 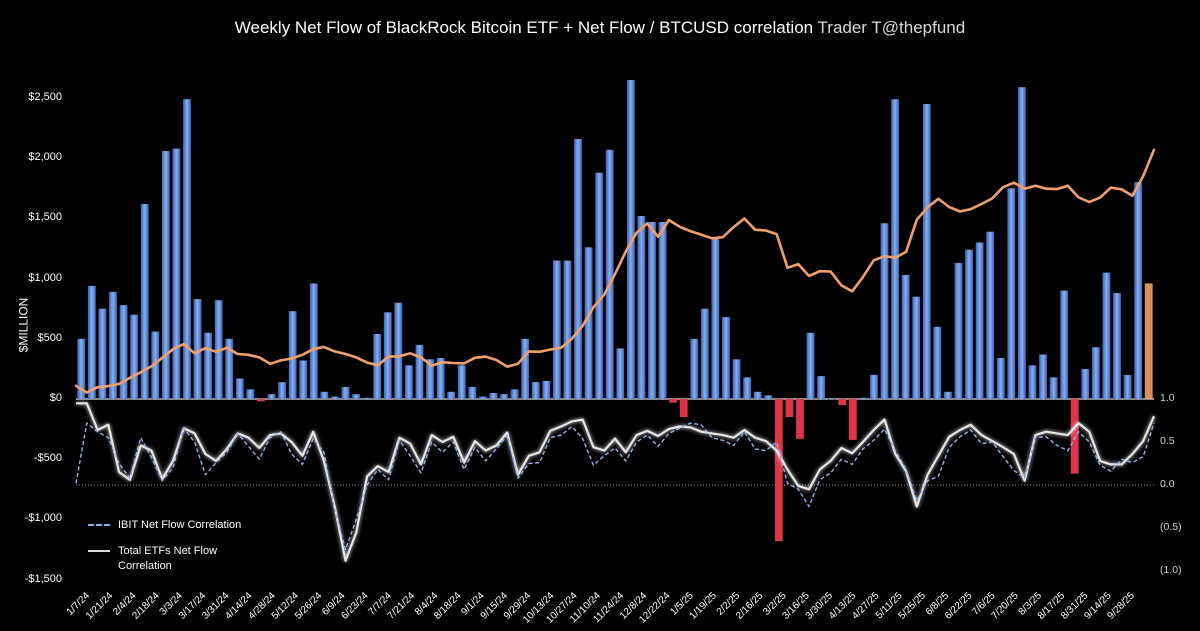 What do you see at coordinates (1171, 570) in the screenshot?
I see `right-tick-label: (1.0)` at bounding box center [1171, 570].